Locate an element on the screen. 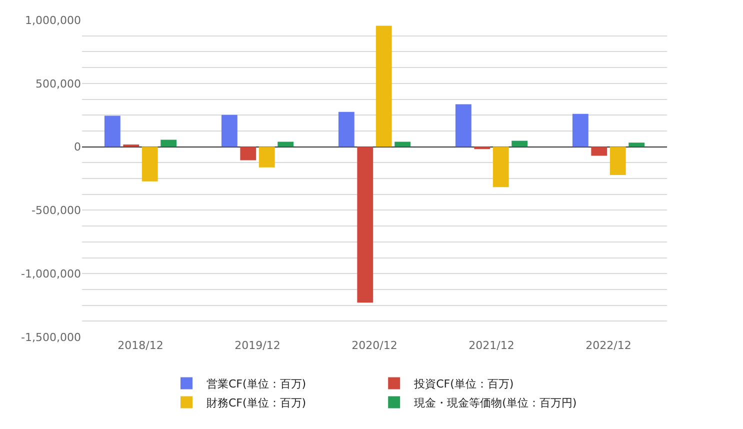 The width and height of the screenshot is (743, 429). legend-label: 現金・現金等価物(単位：百万円) is located at coordinates (495, 403).